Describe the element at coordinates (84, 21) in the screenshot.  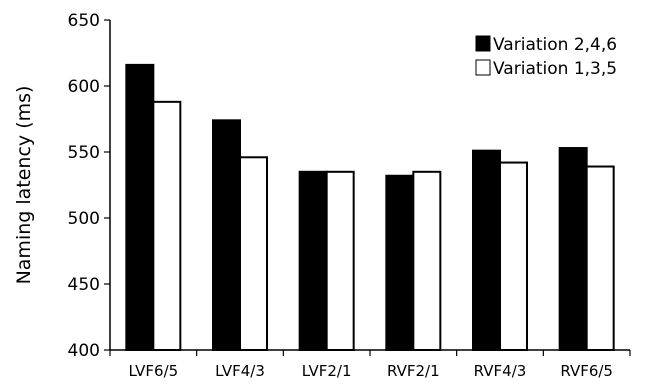
I see `y-tick-label: 650` at that location.